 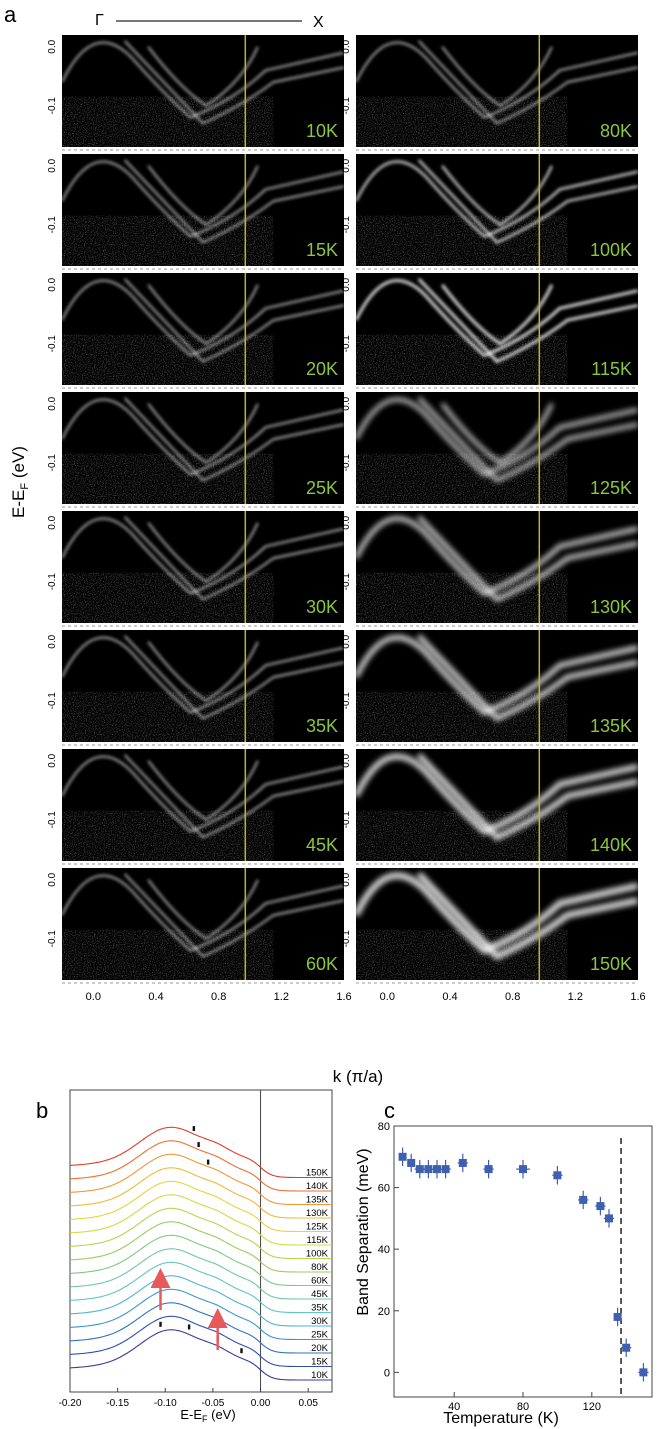 What do you see at coordinates (317, 1213) in the screenshot?
I see `edc-temperature-label: 130K` at bounding box center [317, 1213].